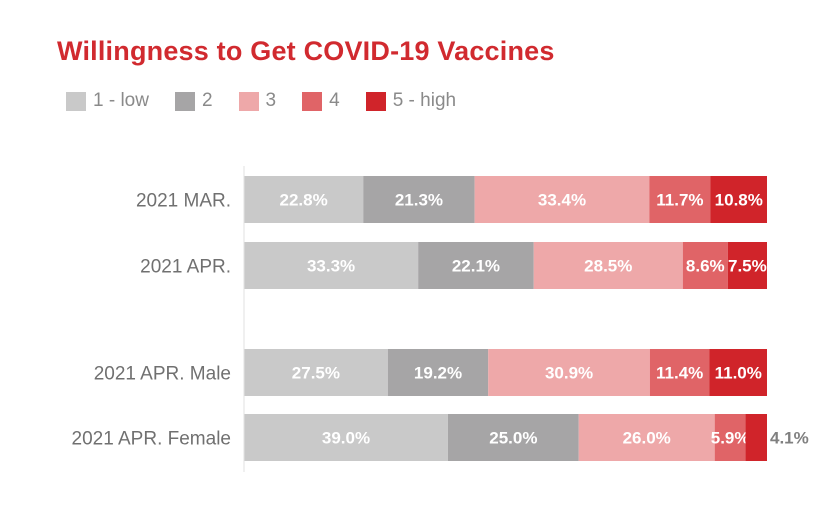  I want to click on bar-segment-2021-mar-5-high, so click(738, 199).